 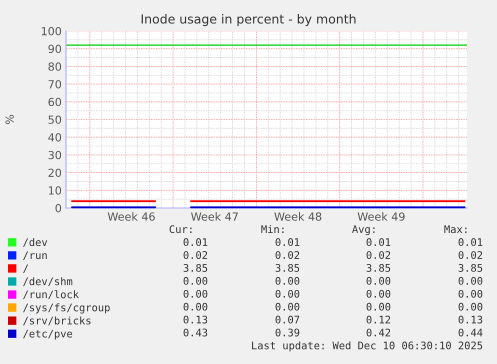 I want to click on y-tick-label: 90, so click(x=55, y=49).